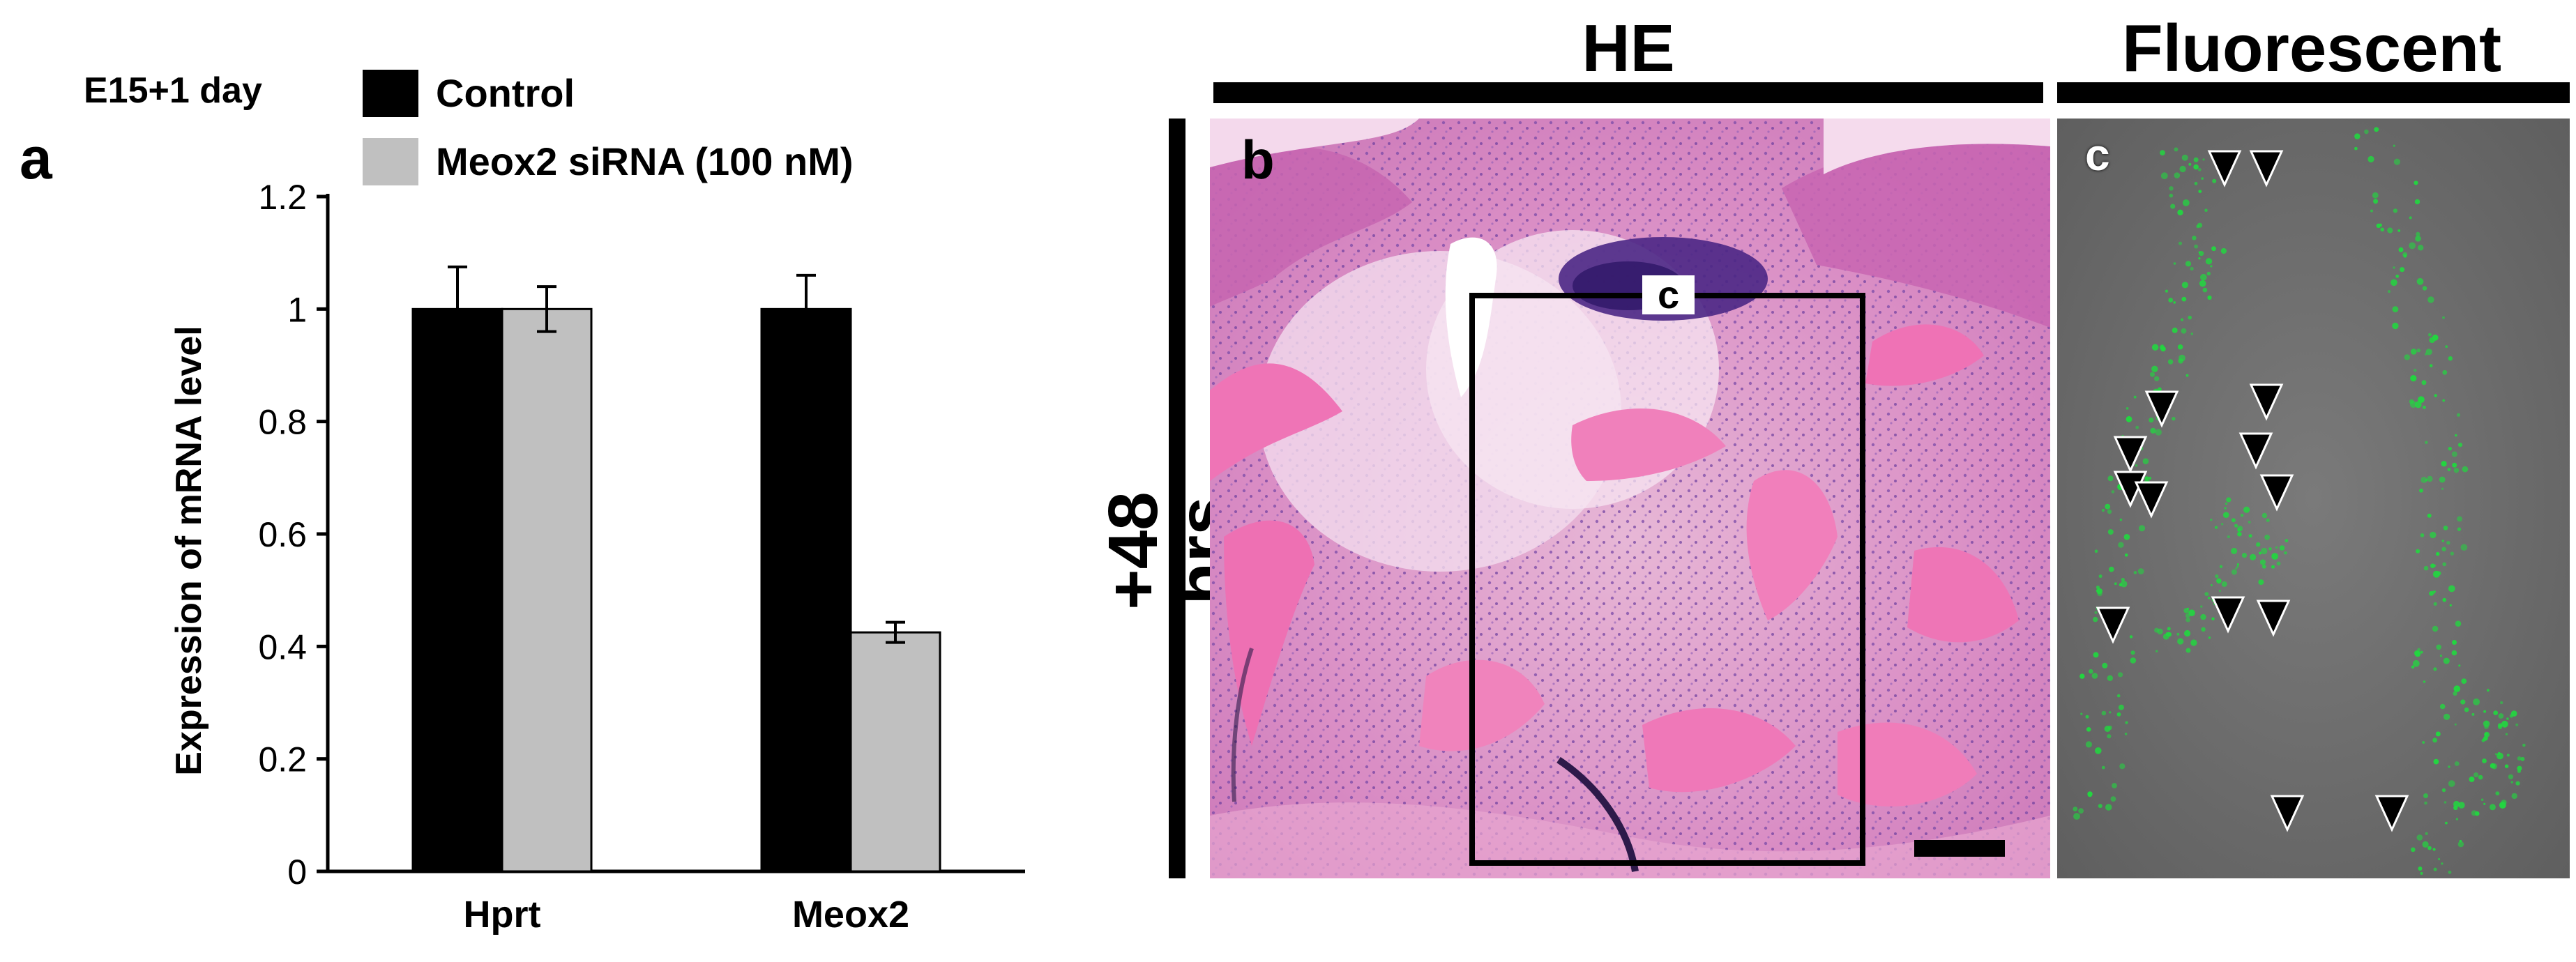 This screenshot has width=2576, height=962. What do you see at coordinates (36, 158) in the screenshot?
I see `panel-a-letter: a` at bounding box center [36, 158].